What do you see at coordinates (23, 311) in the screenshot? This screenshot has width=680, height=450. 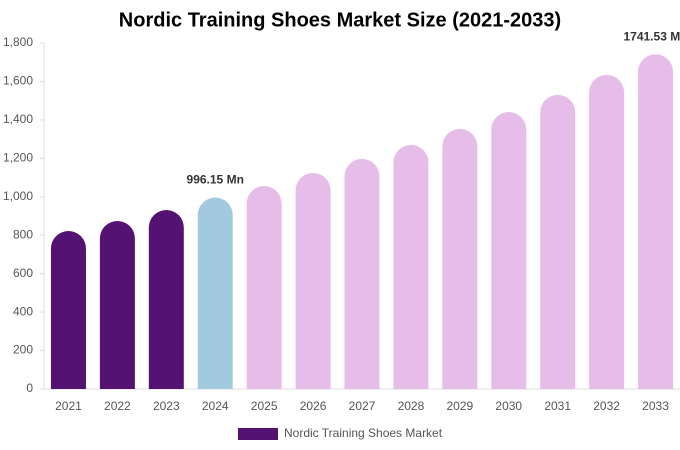 I see `y-tick-label: 400` at bounding box center [23, 311].